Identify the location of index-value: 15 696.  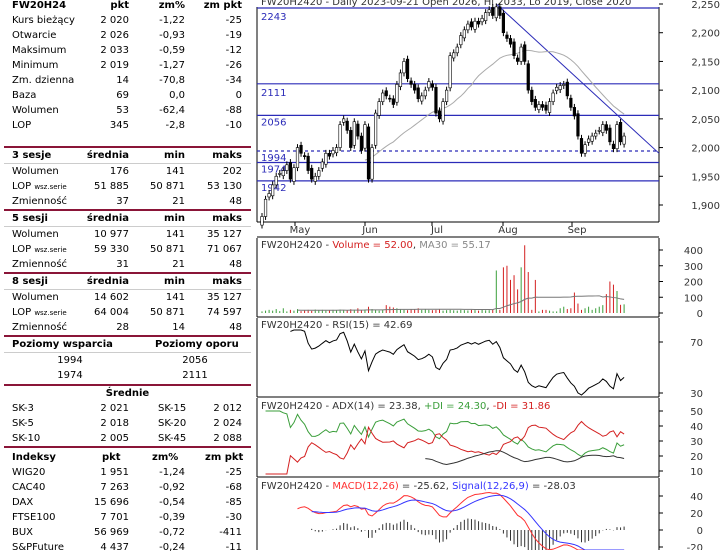
(111, 502).